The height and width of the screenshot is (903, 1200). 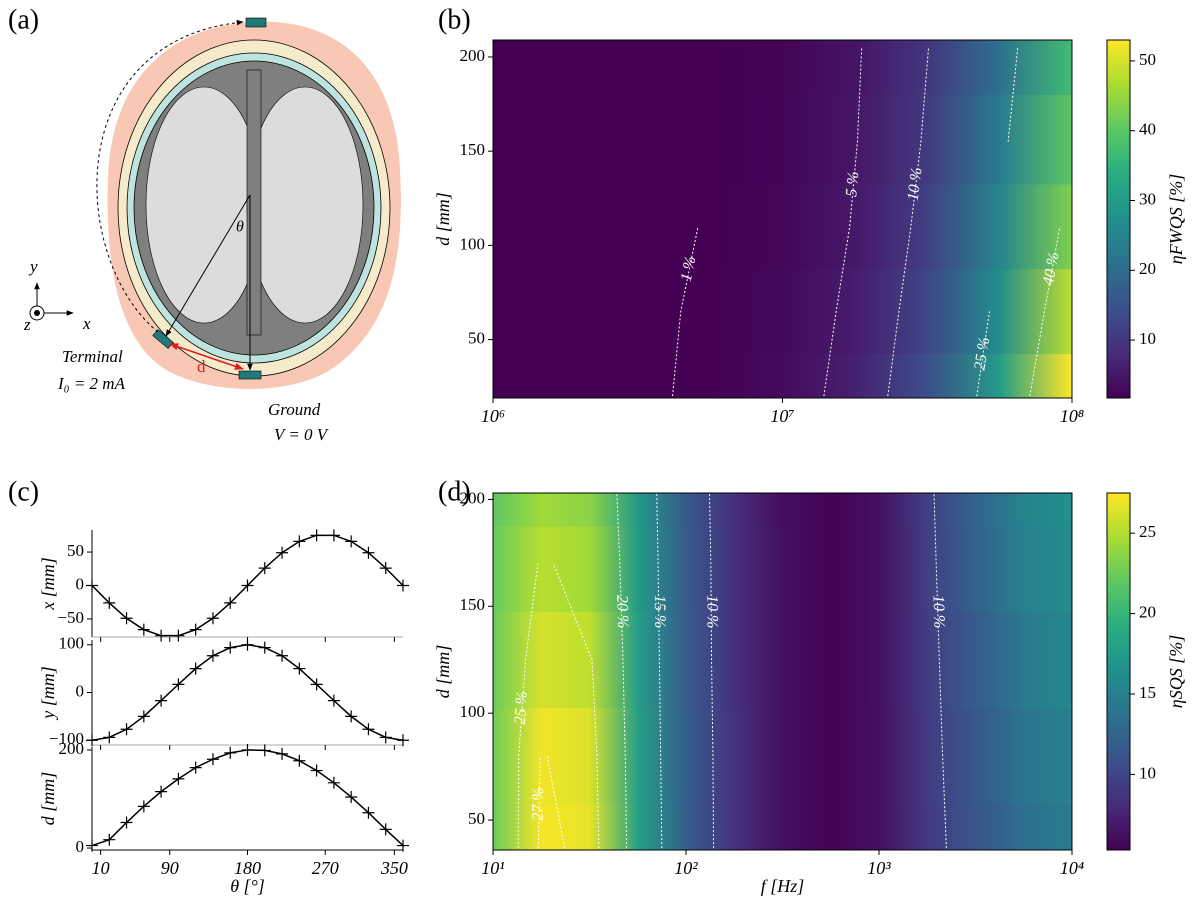 What do you see at coordinates (66, 738) in the screenshot?
I see `y-tick-label: −100` at bounding box center [66, 738].